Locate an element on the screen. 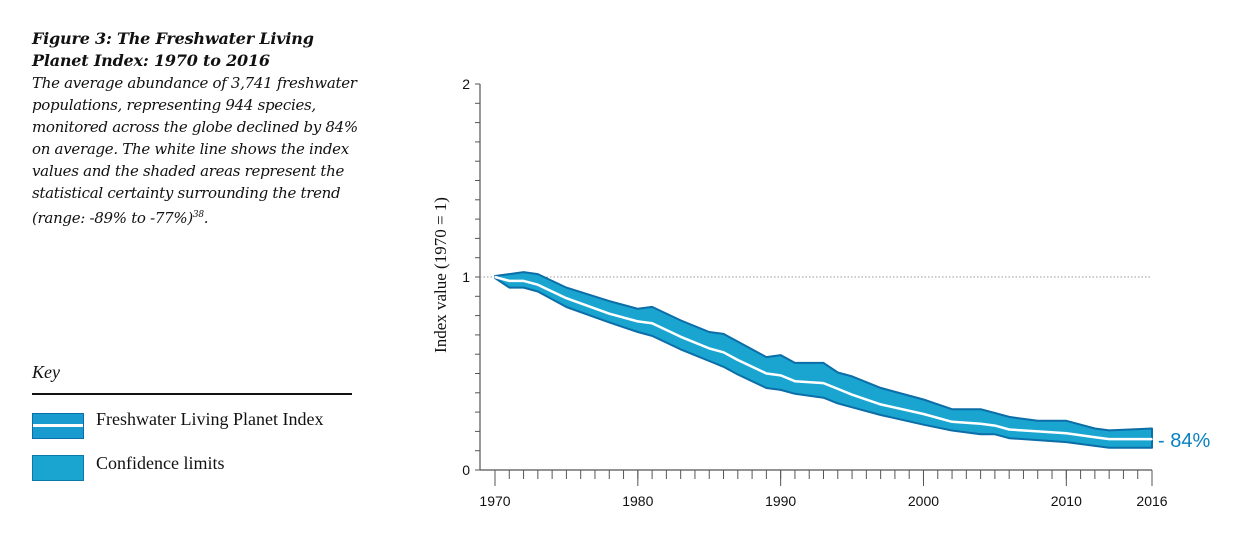 The width and height of the screenshot is (1235, 543). legend-item-confidence: Confidence limits is located at coordinates (192, 467).